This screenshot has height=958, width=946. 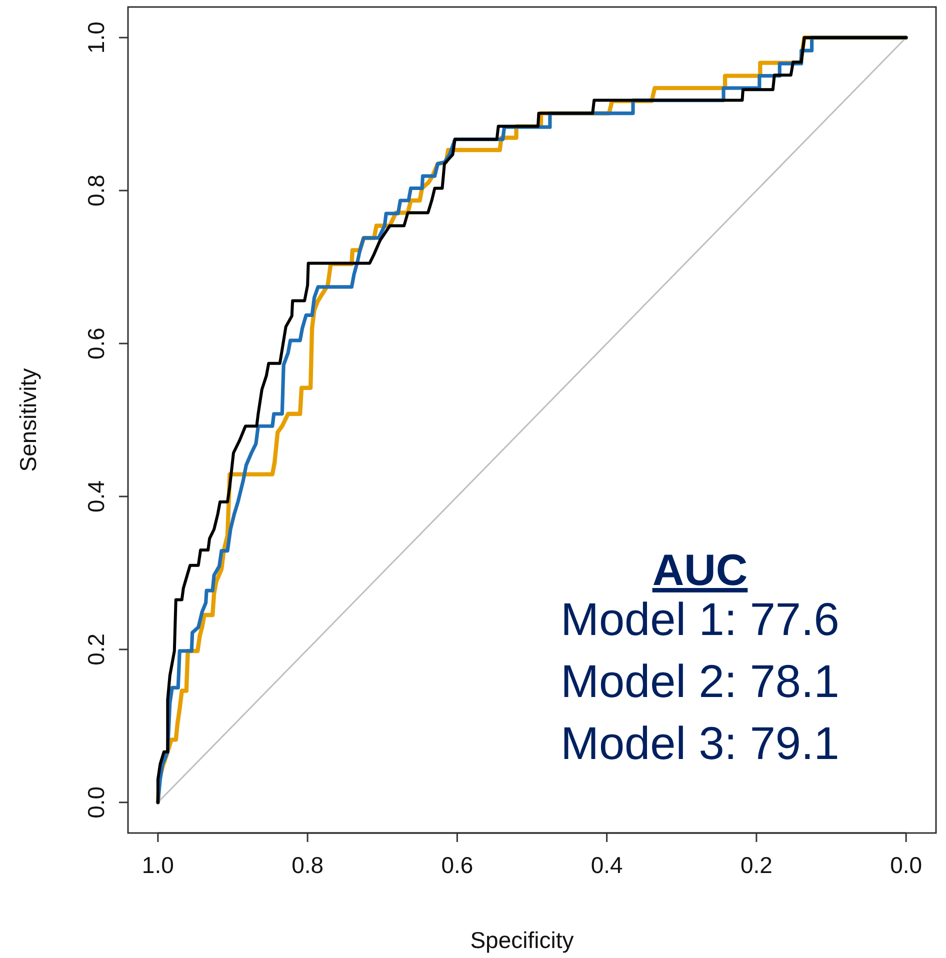 I want to click on annotation: Model 1: 77.6, so click(x=700, y=619).